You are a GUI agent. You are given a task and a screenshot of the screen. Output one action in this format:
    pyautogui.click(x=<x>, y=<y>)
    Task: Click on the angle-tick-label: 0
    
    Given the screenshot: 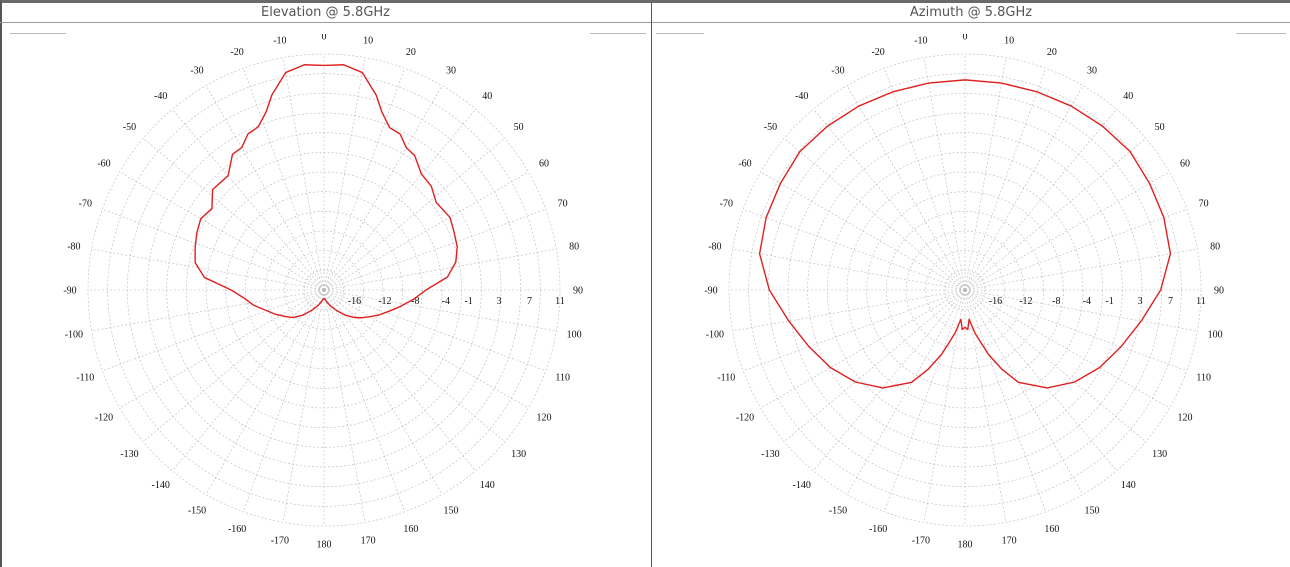 What is the action you would take?
    pyautogui.click(x=965, y=38)
    